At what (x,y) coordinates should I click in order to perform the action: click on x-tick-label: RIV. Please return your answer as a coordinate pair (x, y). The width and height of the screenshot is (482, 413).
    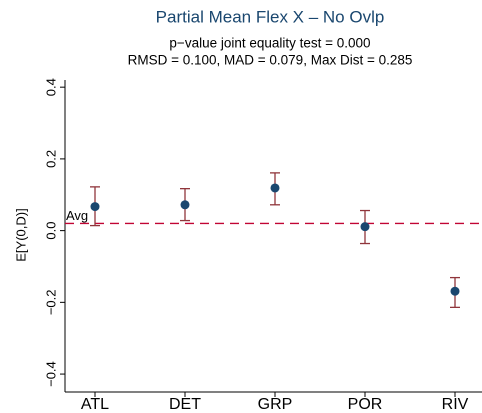
    Looking at the image, I should click on (455, 404).